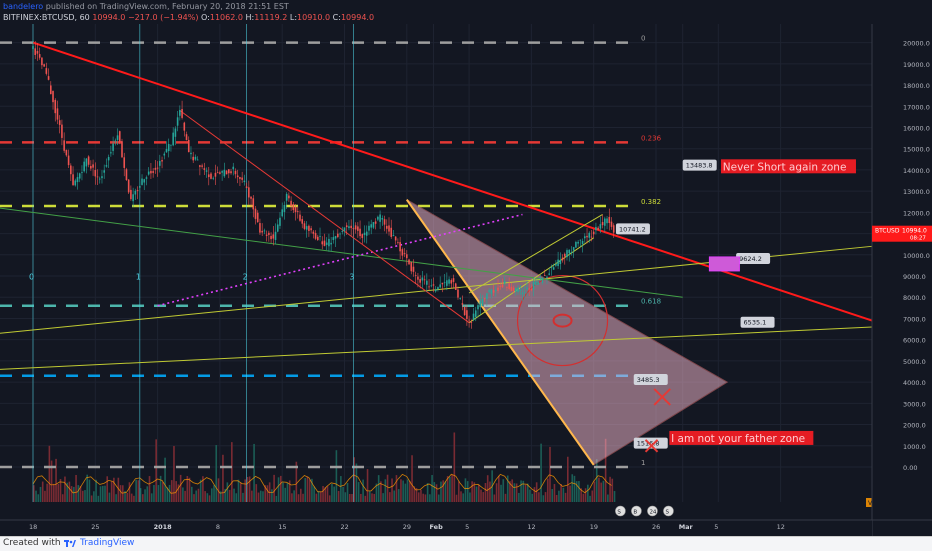 The image size is (932, 551). I want to click on time-axis: 18 25 2018 8 15 22 29 Feb 5 12 19 26 Mar 5 12, so click(466, 527).